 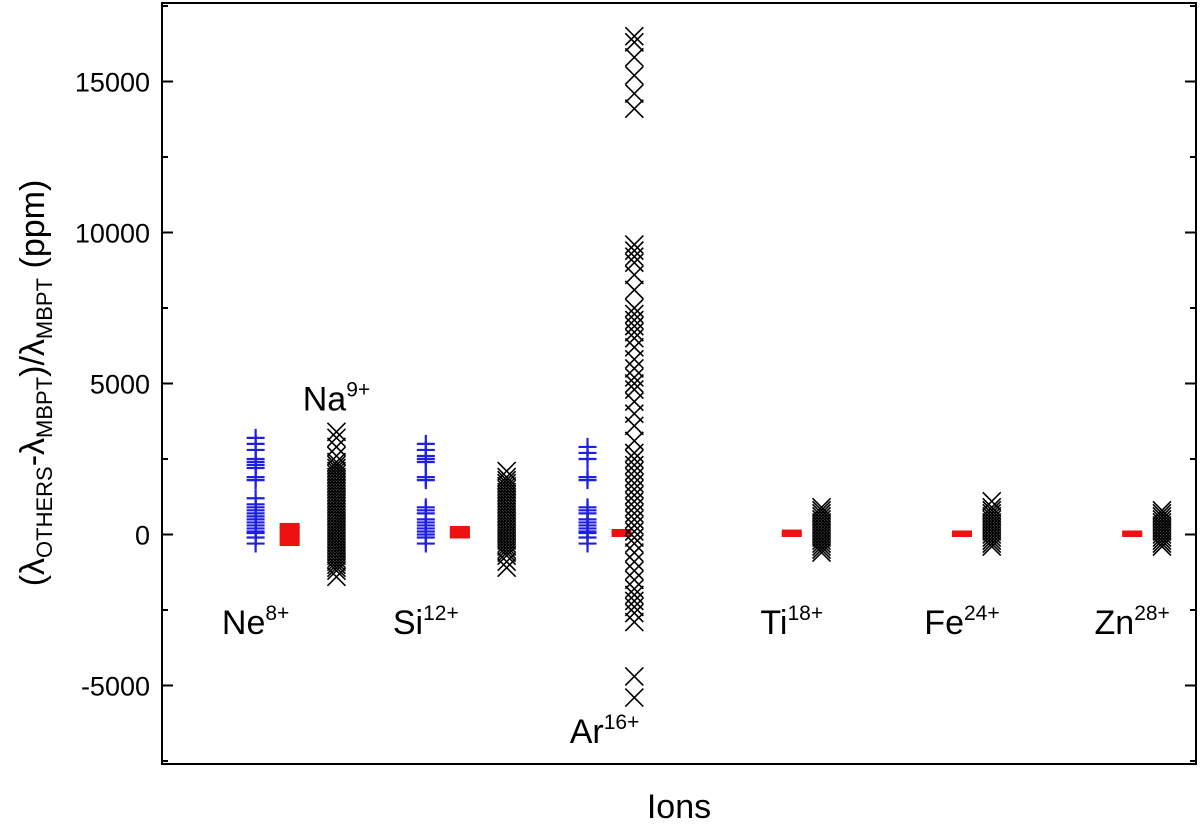 What do you see at coordinates (243, 623) in the screenshot?
I see `ion-label-base: Ne` at bounding box center [243, 623].